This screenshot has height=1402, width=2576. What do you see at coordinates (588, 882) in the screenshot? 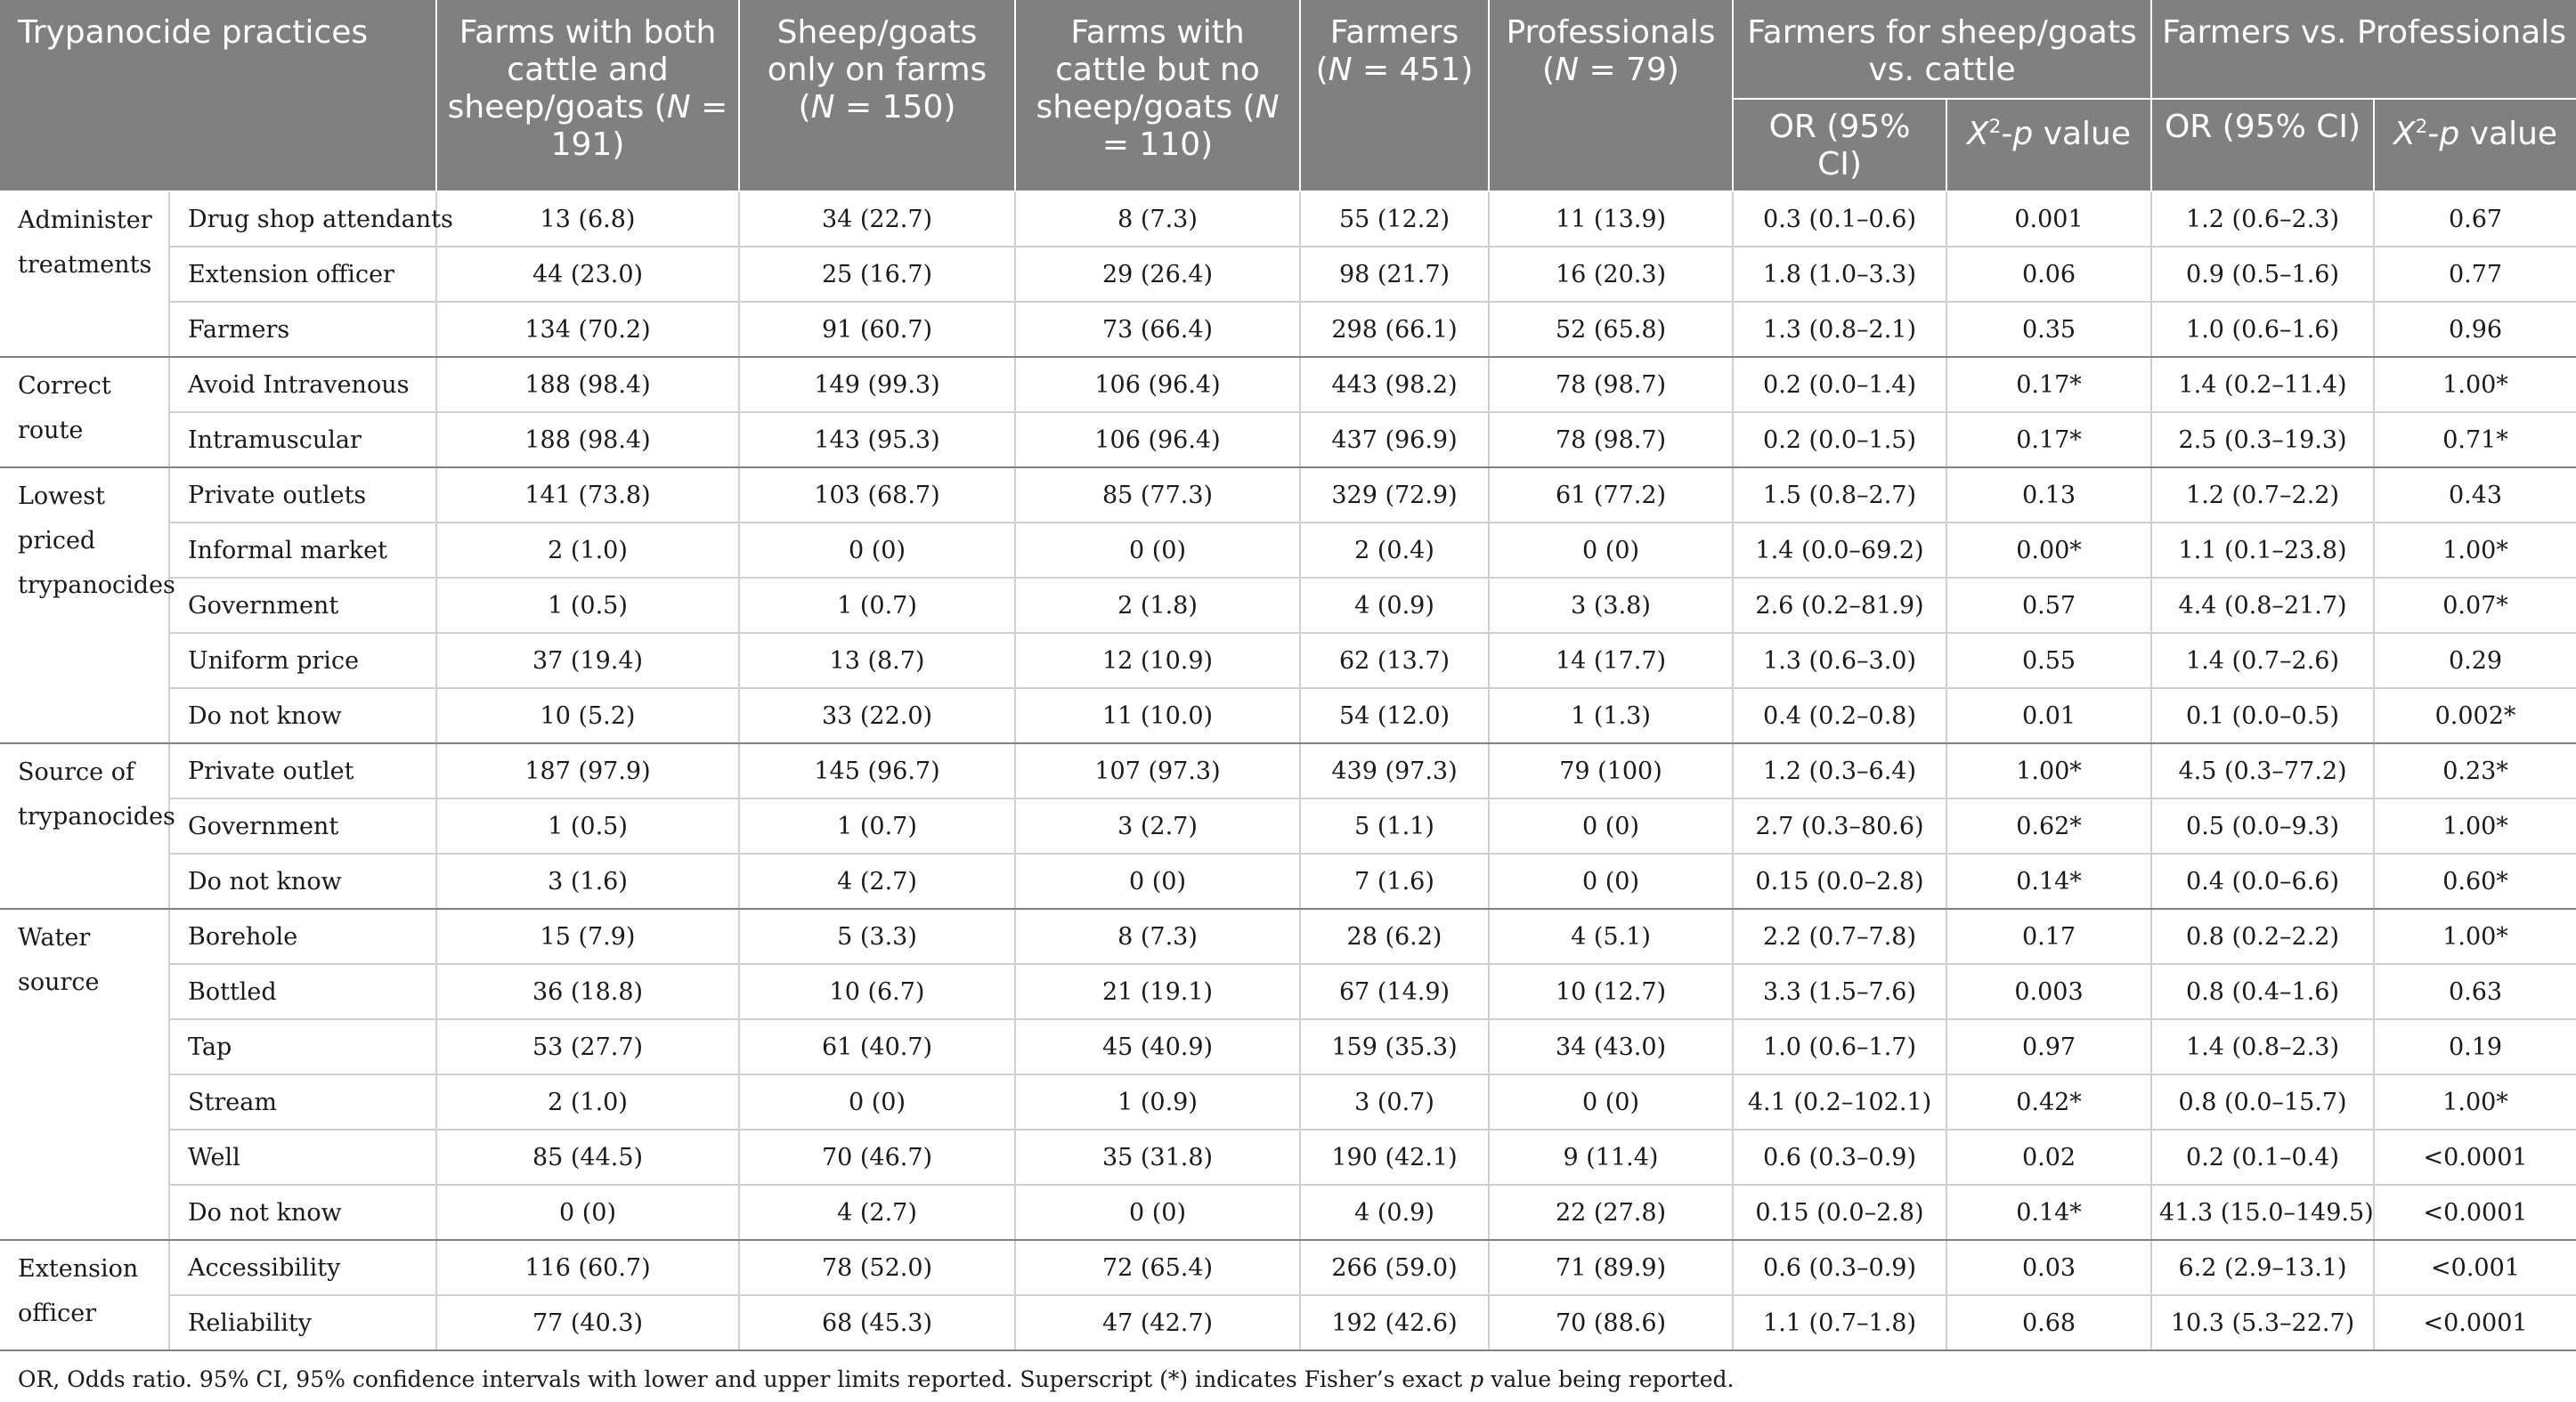
I see `cell-both: 3 (1.6)` at bounding box center [588, 882].